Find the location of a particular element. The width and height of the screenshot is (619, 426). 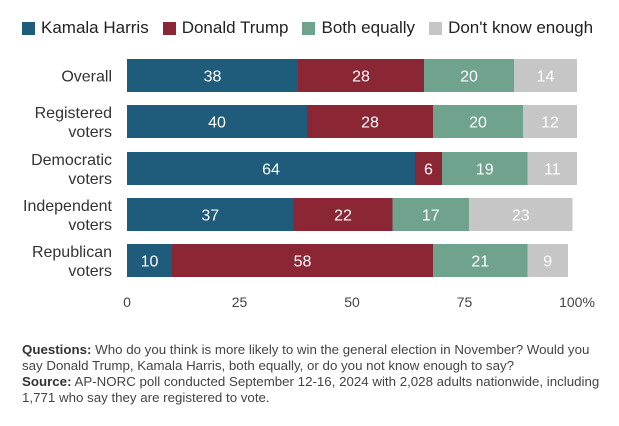

data-label: 58 is located at coordinates (303, 262).